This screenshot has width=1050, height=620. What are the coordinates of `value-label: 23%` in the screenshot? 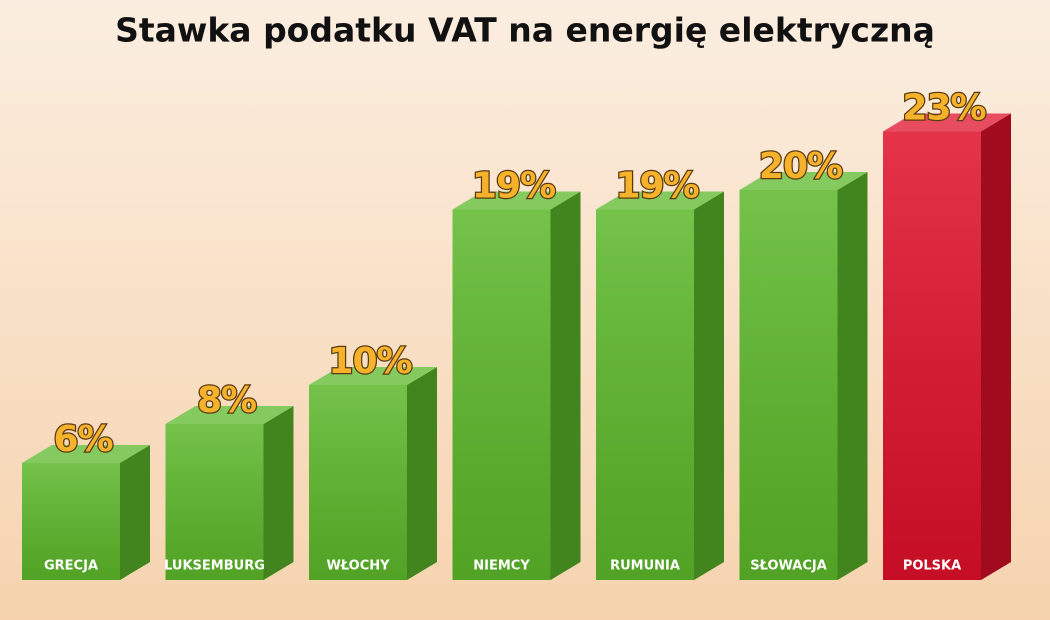 It's located at (943, 108).